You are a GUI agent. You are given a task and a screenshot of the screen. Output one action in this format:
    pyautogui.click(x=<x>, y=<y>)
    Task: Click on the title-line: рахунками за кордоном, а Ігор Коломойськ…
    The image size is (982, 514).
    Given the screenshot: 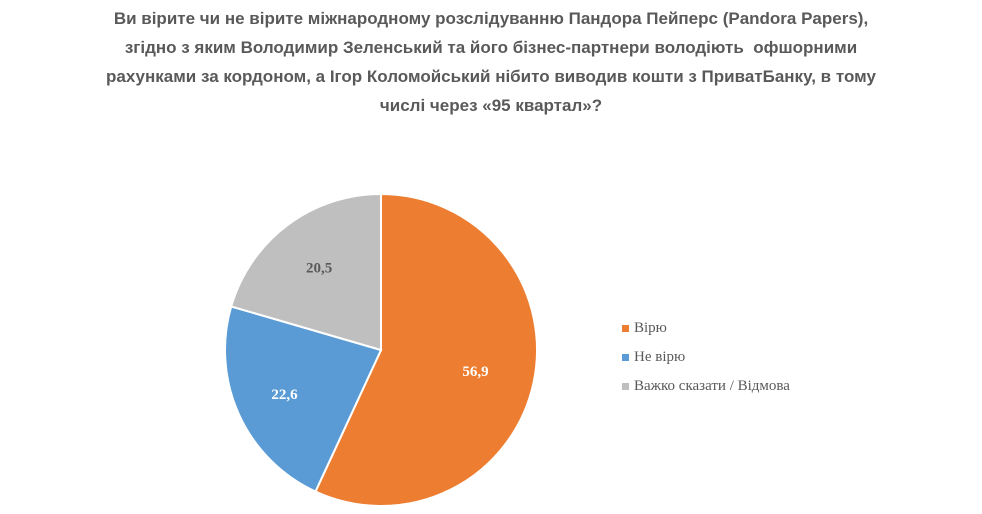 What is the action you would take?
    pyautogui.click(x=491, y=76)
    